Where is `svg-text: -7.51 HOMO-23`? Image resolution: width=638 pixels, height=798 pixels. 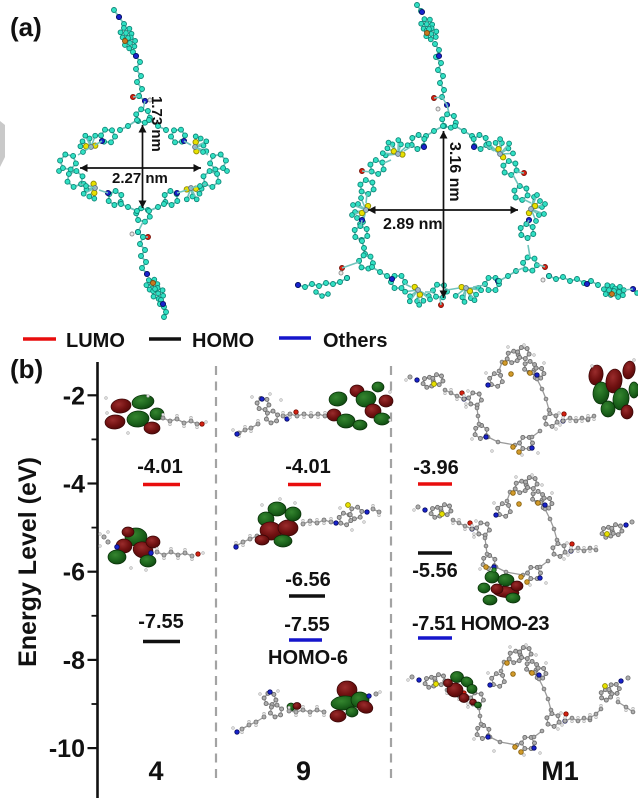
svg-text: -7.51 HOMO-23 is located at coordinates (480, 624).